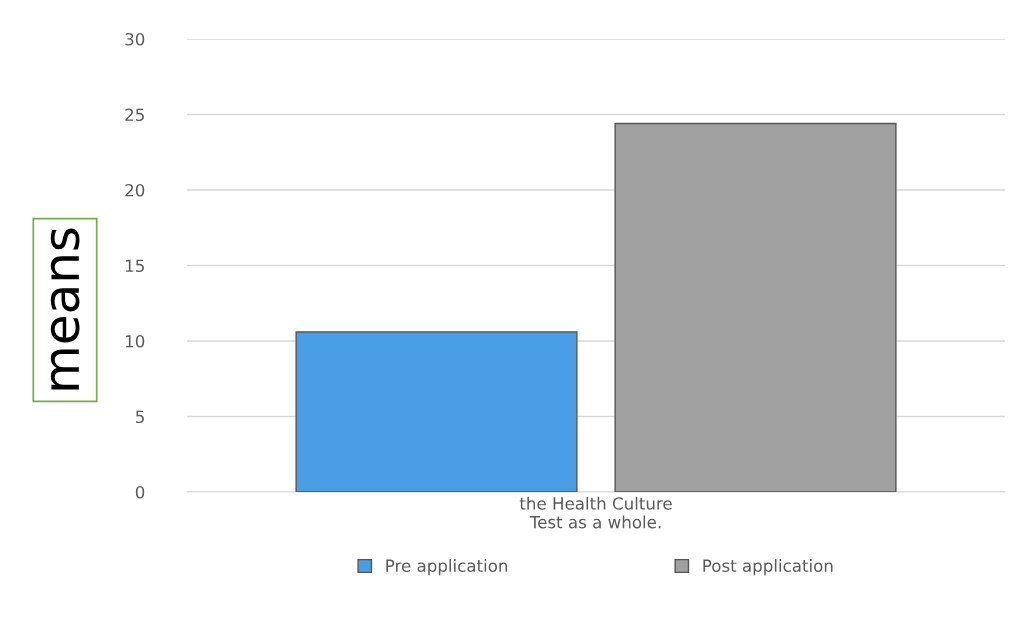  I want to click on legend-label: Pre application, so click(447, 567).